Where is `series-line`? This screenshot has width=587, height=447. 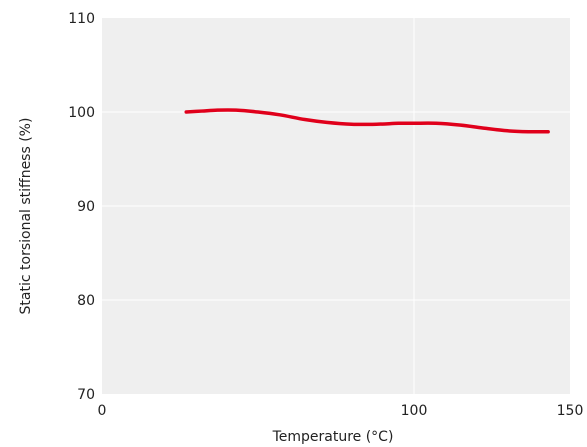 series-line is located at coordinates (367, 121).